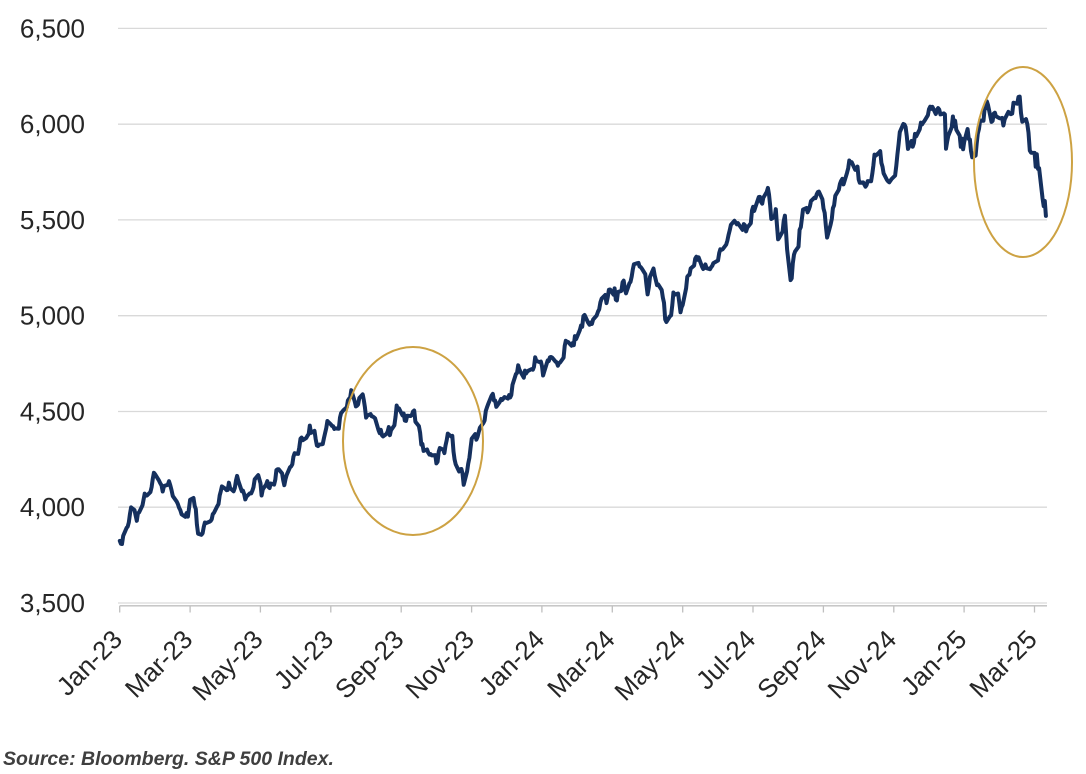 This screenshot has height=774, width=1086. Describe the element at coordinates (52, 28) in the screenshot. I see `svg-text: 6,500` at that location.